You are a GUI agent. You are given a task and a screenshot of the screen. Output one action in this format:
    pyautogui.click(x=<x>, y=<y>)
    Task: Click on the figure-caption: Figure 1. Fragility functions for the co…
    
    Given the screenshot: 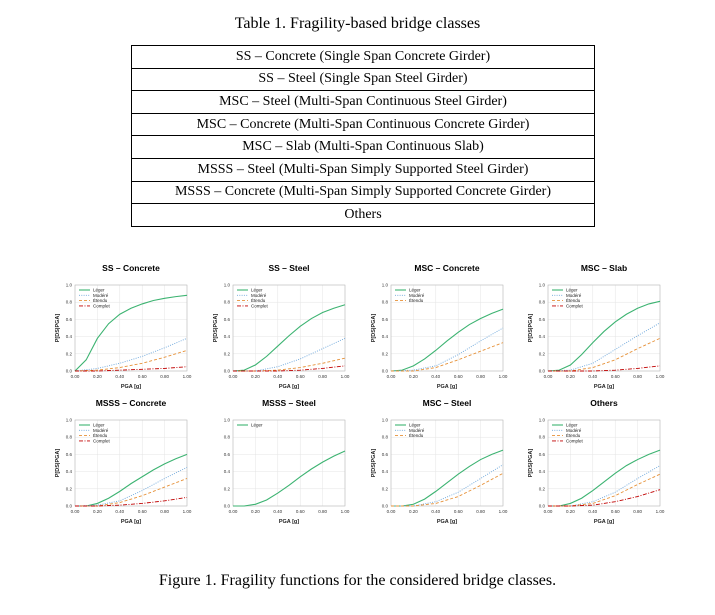 What is the action you would take?
    pyautogui.click(x=357, y=580)
    